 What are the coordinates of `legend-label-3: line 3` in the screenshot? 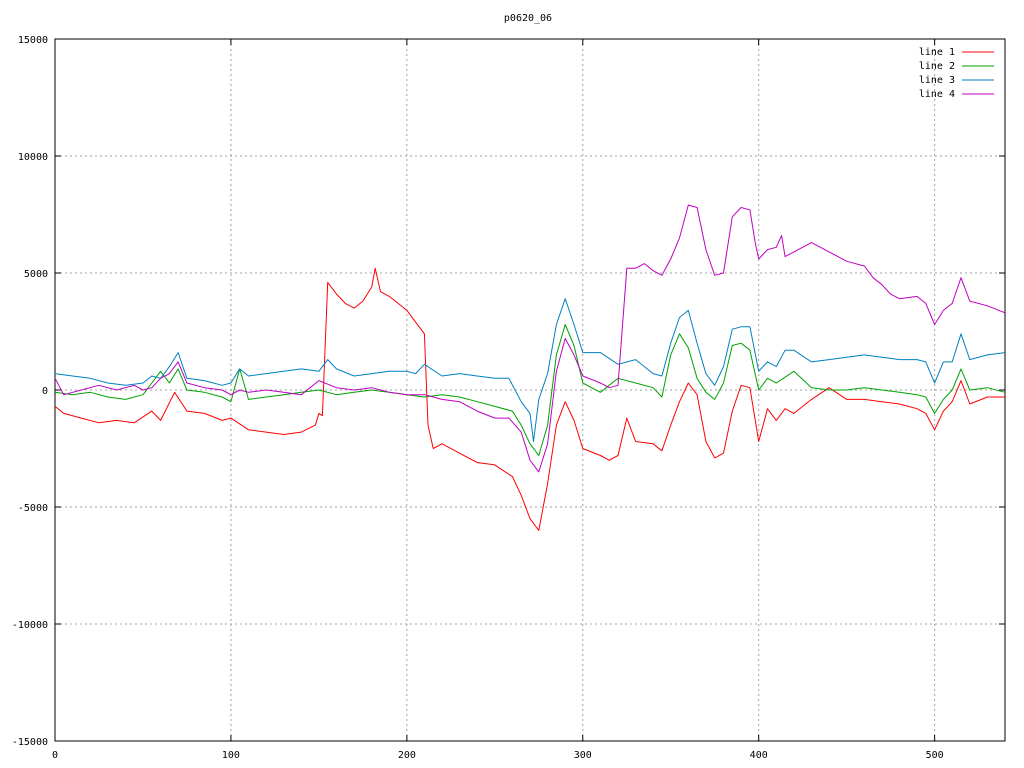 It's located at (937, 80).